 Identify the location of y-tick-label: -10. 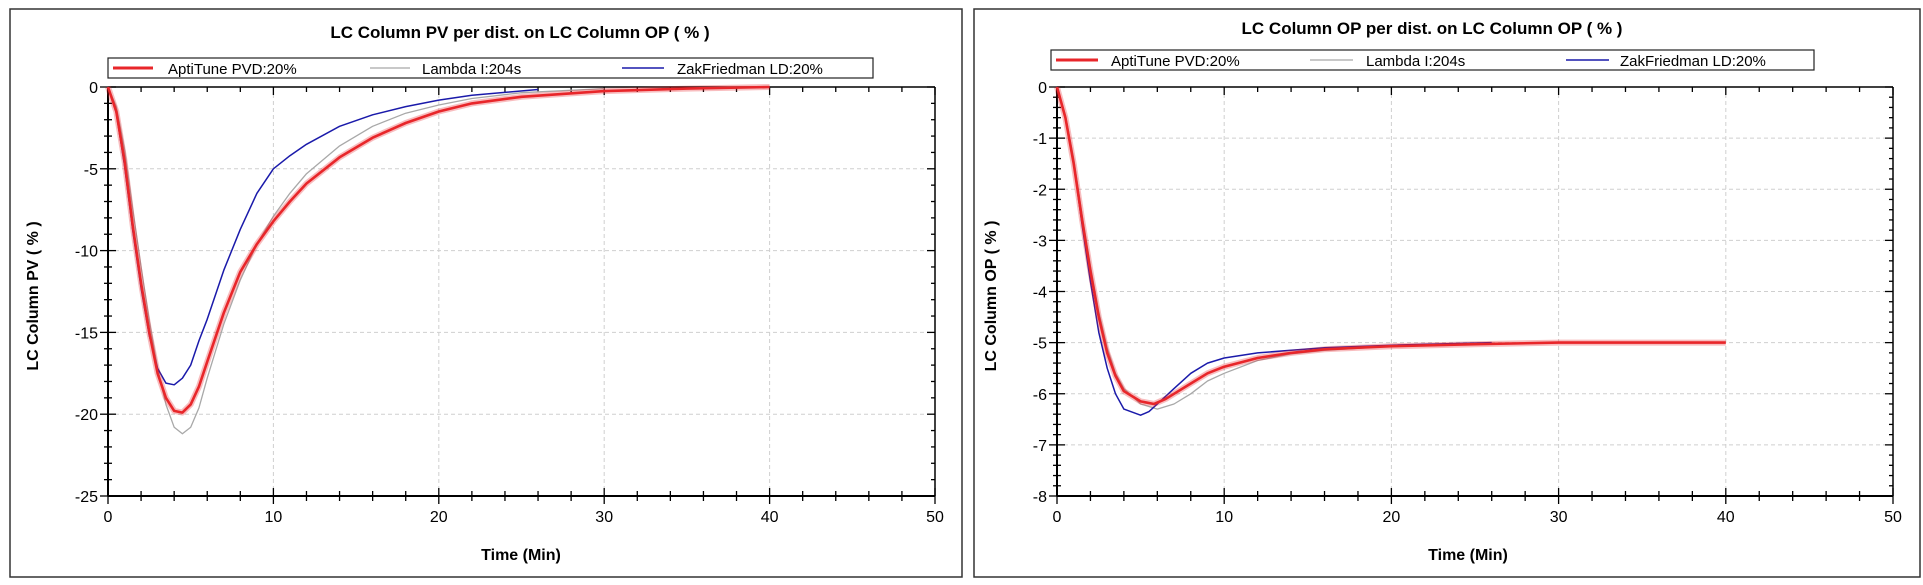
(86, 252).